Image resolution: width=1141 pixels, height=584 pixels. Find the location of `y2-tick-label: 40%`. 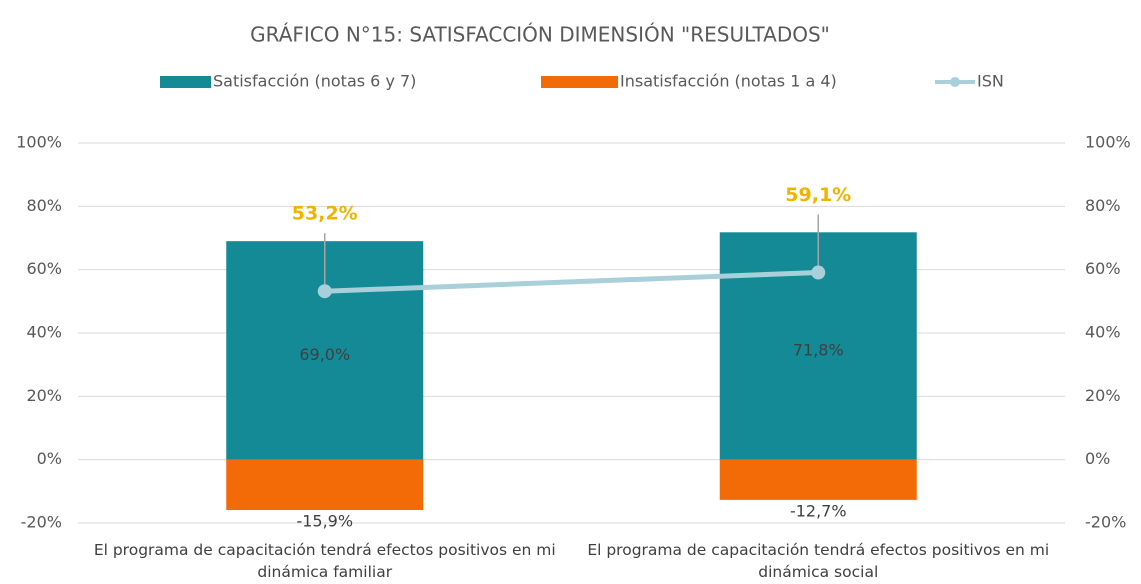

y2-tick-label: 40% is located at coordinates (1103, 332).